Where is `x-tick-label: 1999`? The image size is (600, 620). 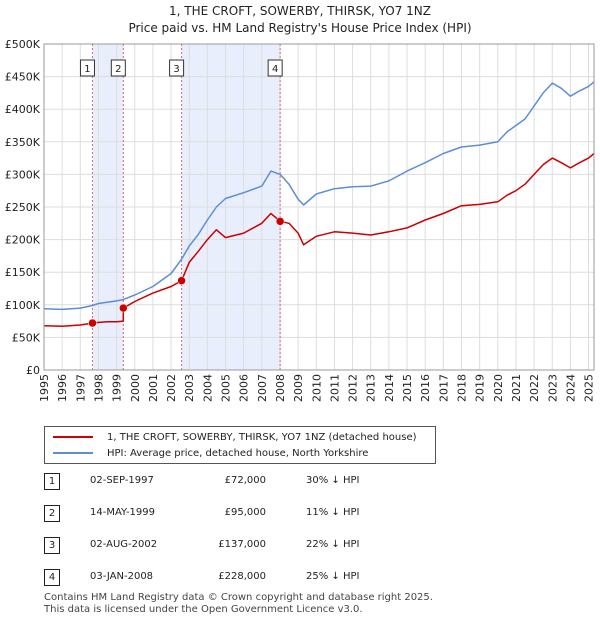
x-tick-label: 1999 is located at coordinates (117, 388).